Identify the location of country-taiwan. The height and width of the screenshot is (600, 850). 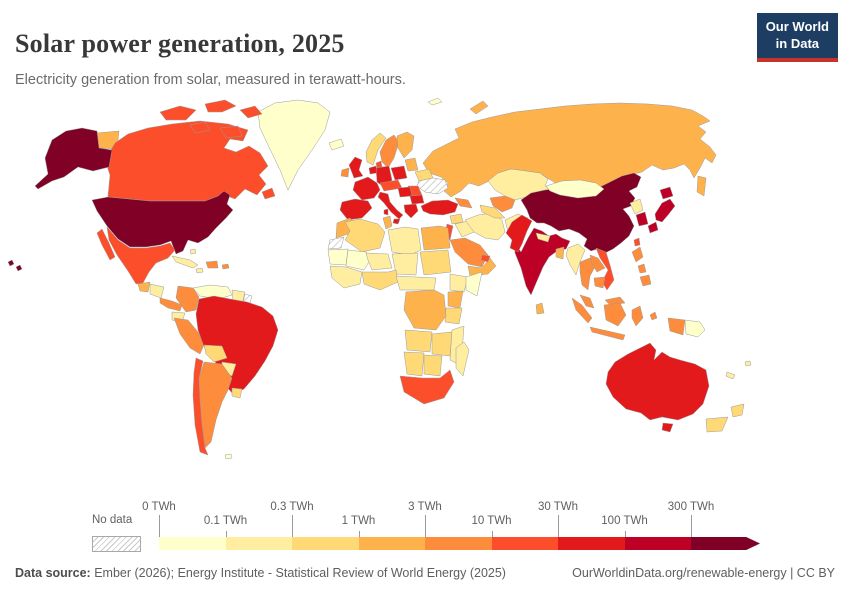
(637, 242).